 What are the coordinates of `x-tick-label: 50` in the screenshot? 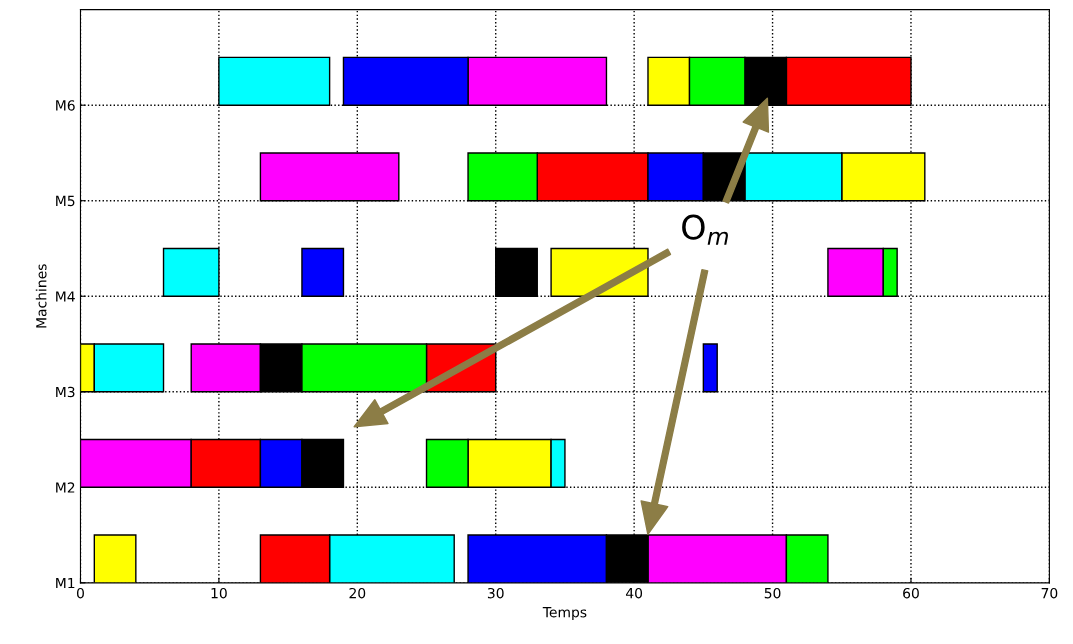 It's located at (772, 593).